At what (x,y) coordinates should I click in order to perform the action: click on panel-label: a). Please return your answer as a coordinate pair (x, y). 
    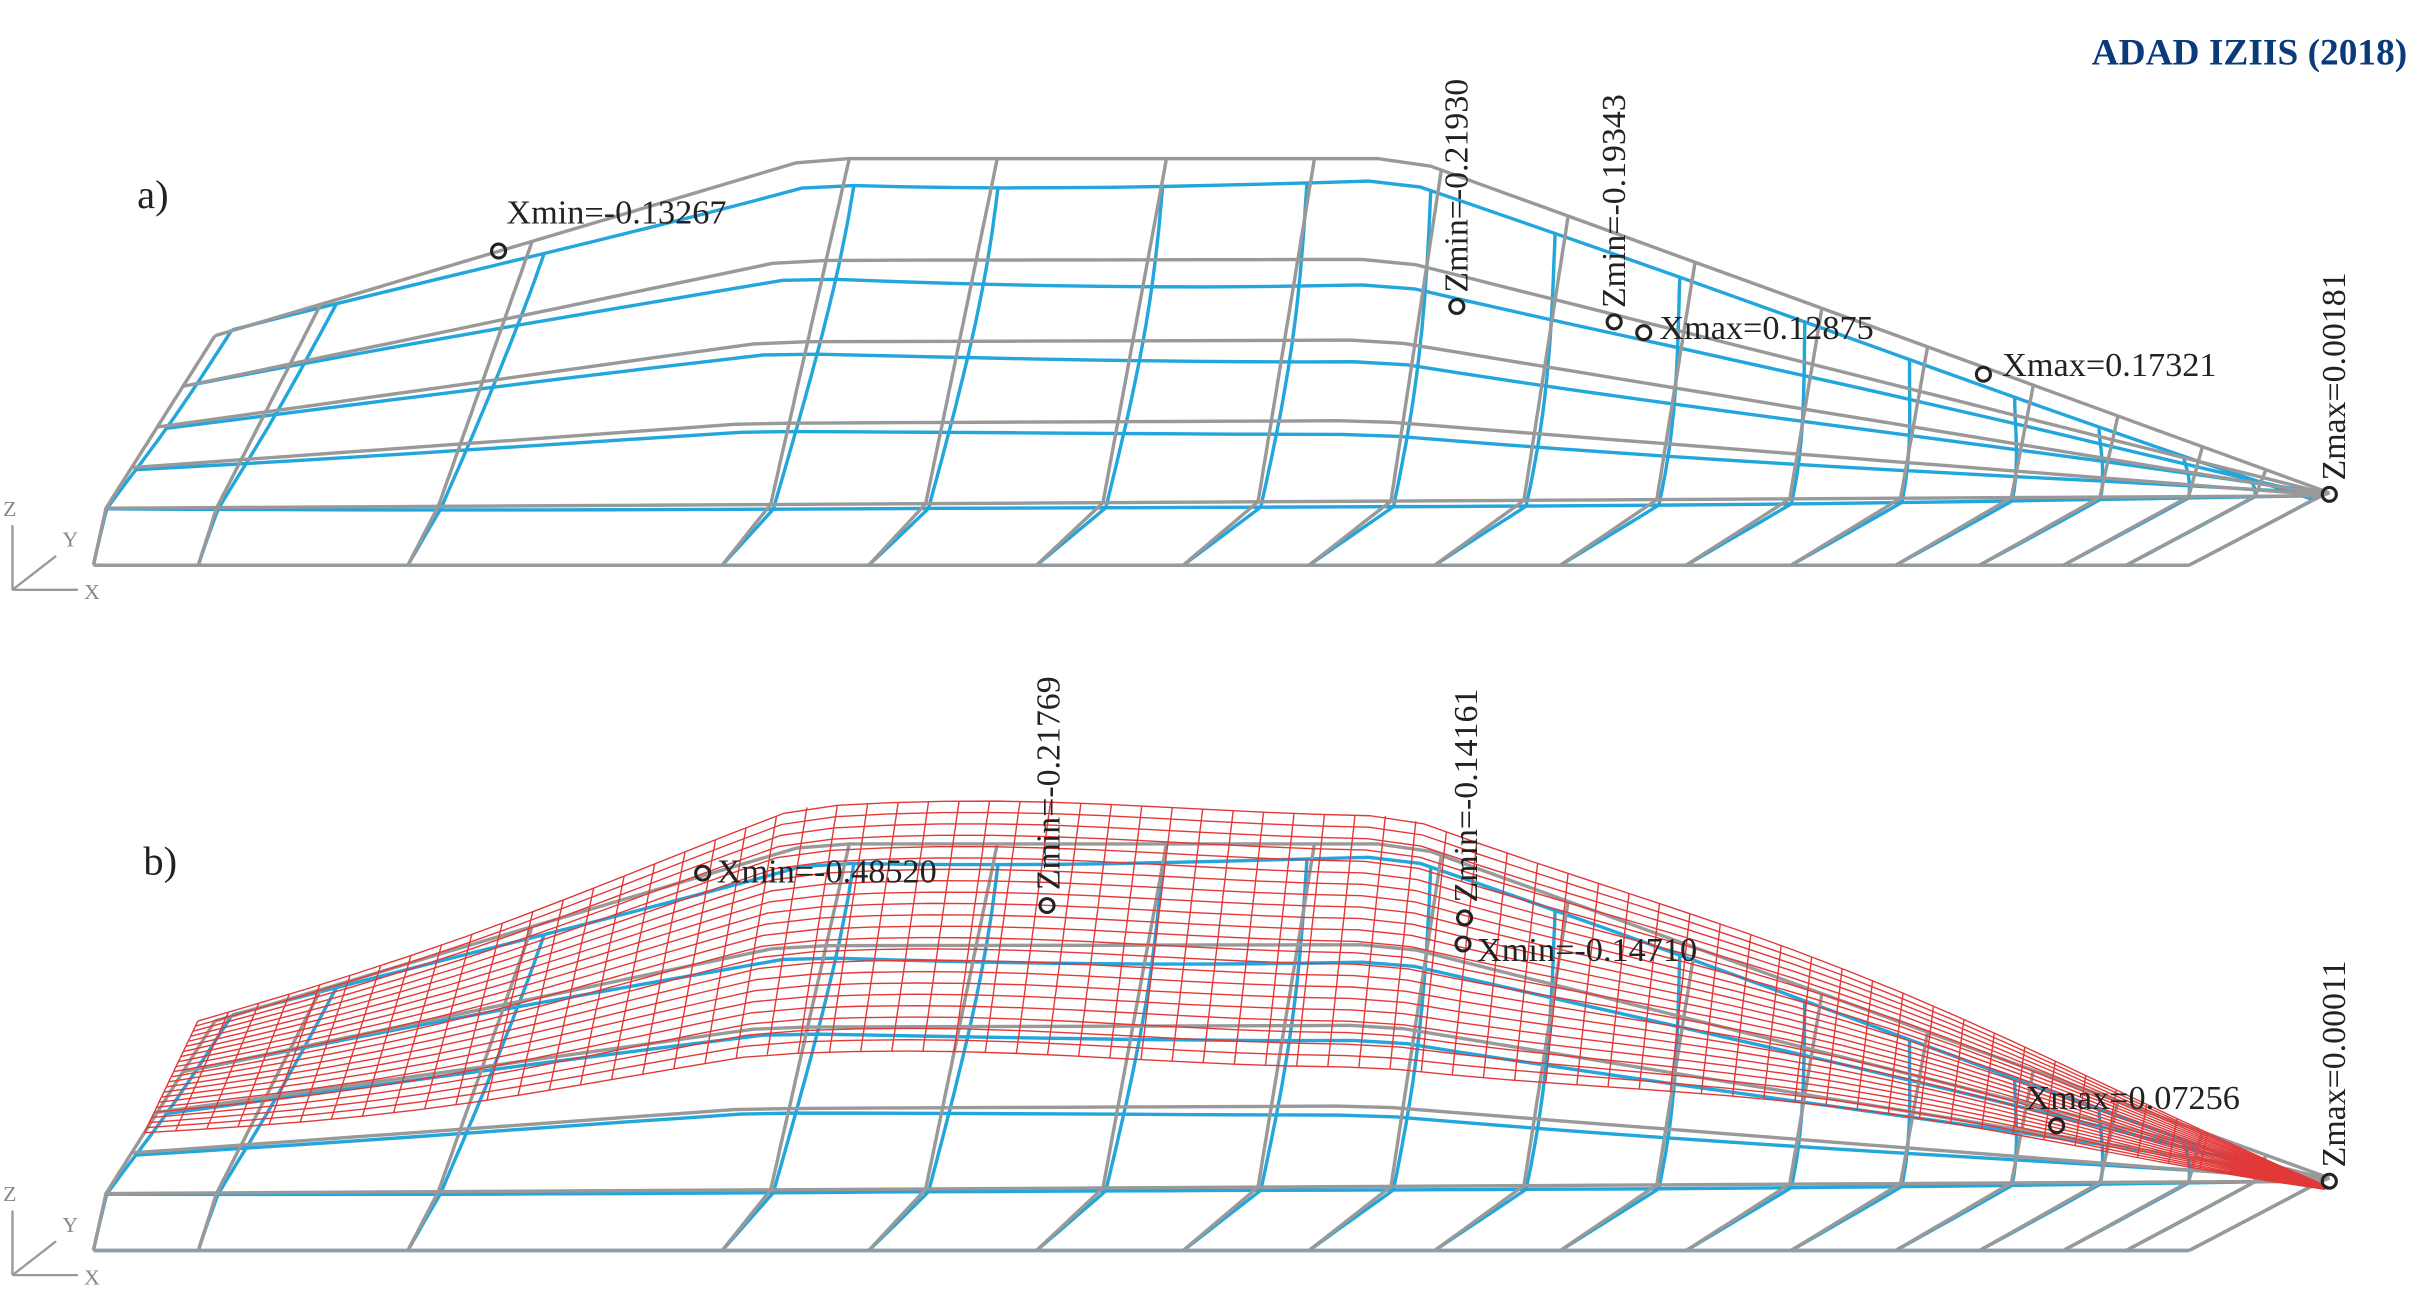
    Looking at the image, I should click on (152, 194).